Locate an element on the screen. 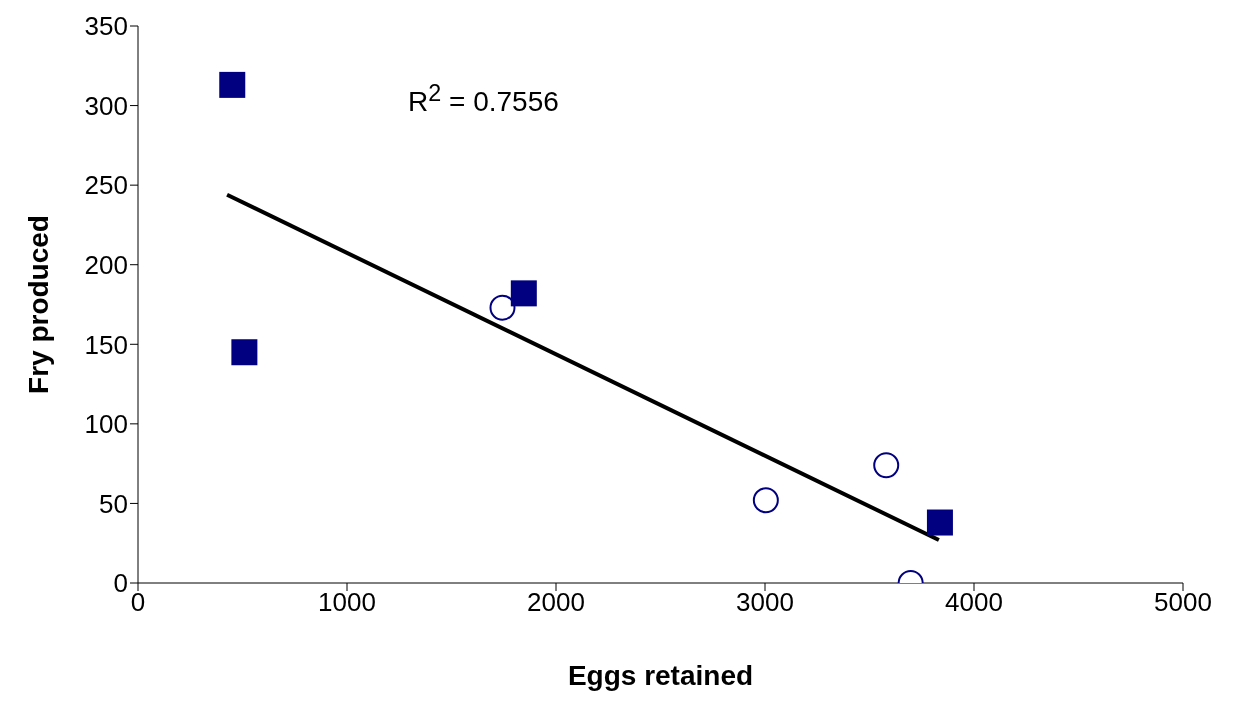 The image size is (1241, 711). y-tick-label: 100 is located at coordinates (106, 424).